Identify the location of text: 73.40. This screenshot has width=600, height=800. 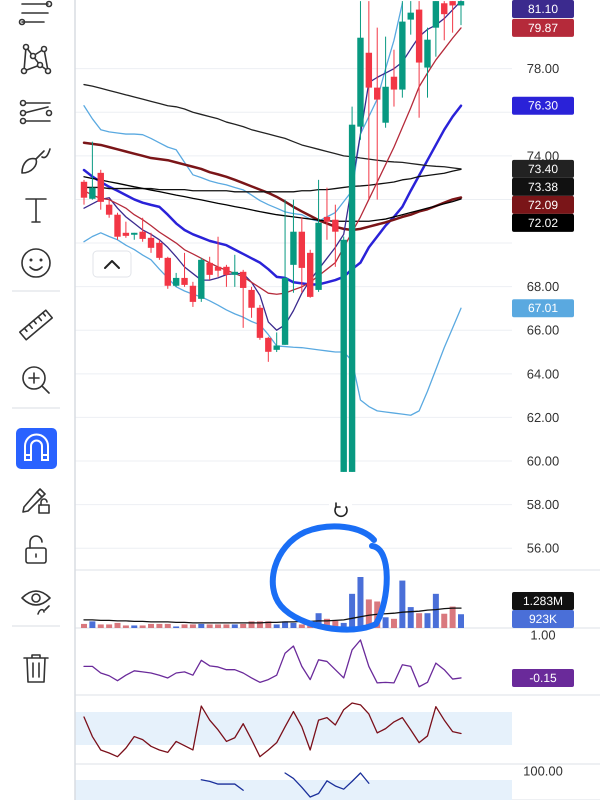
(543, 169).